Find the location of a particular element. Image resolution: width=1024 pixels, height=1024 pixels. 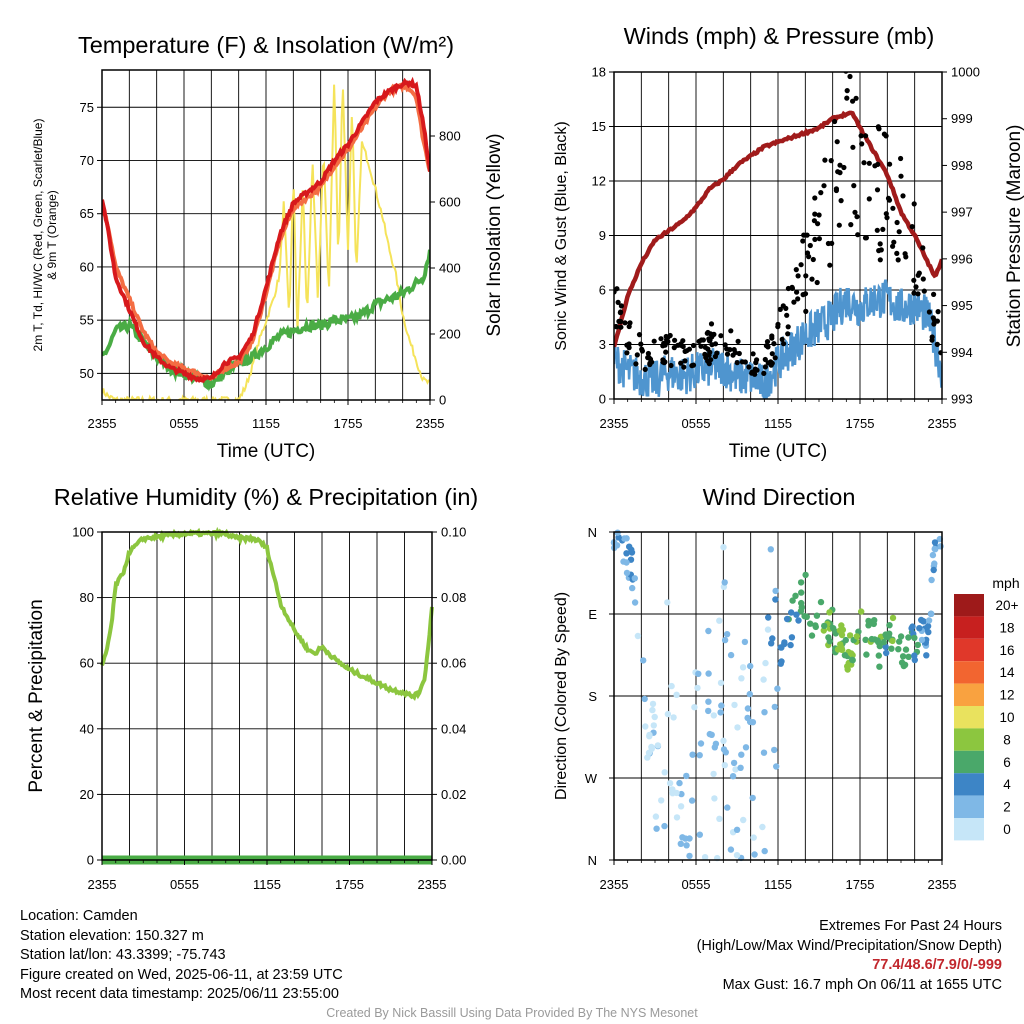

y2-tick-label: 1000 is located at coordinates (965, 72).